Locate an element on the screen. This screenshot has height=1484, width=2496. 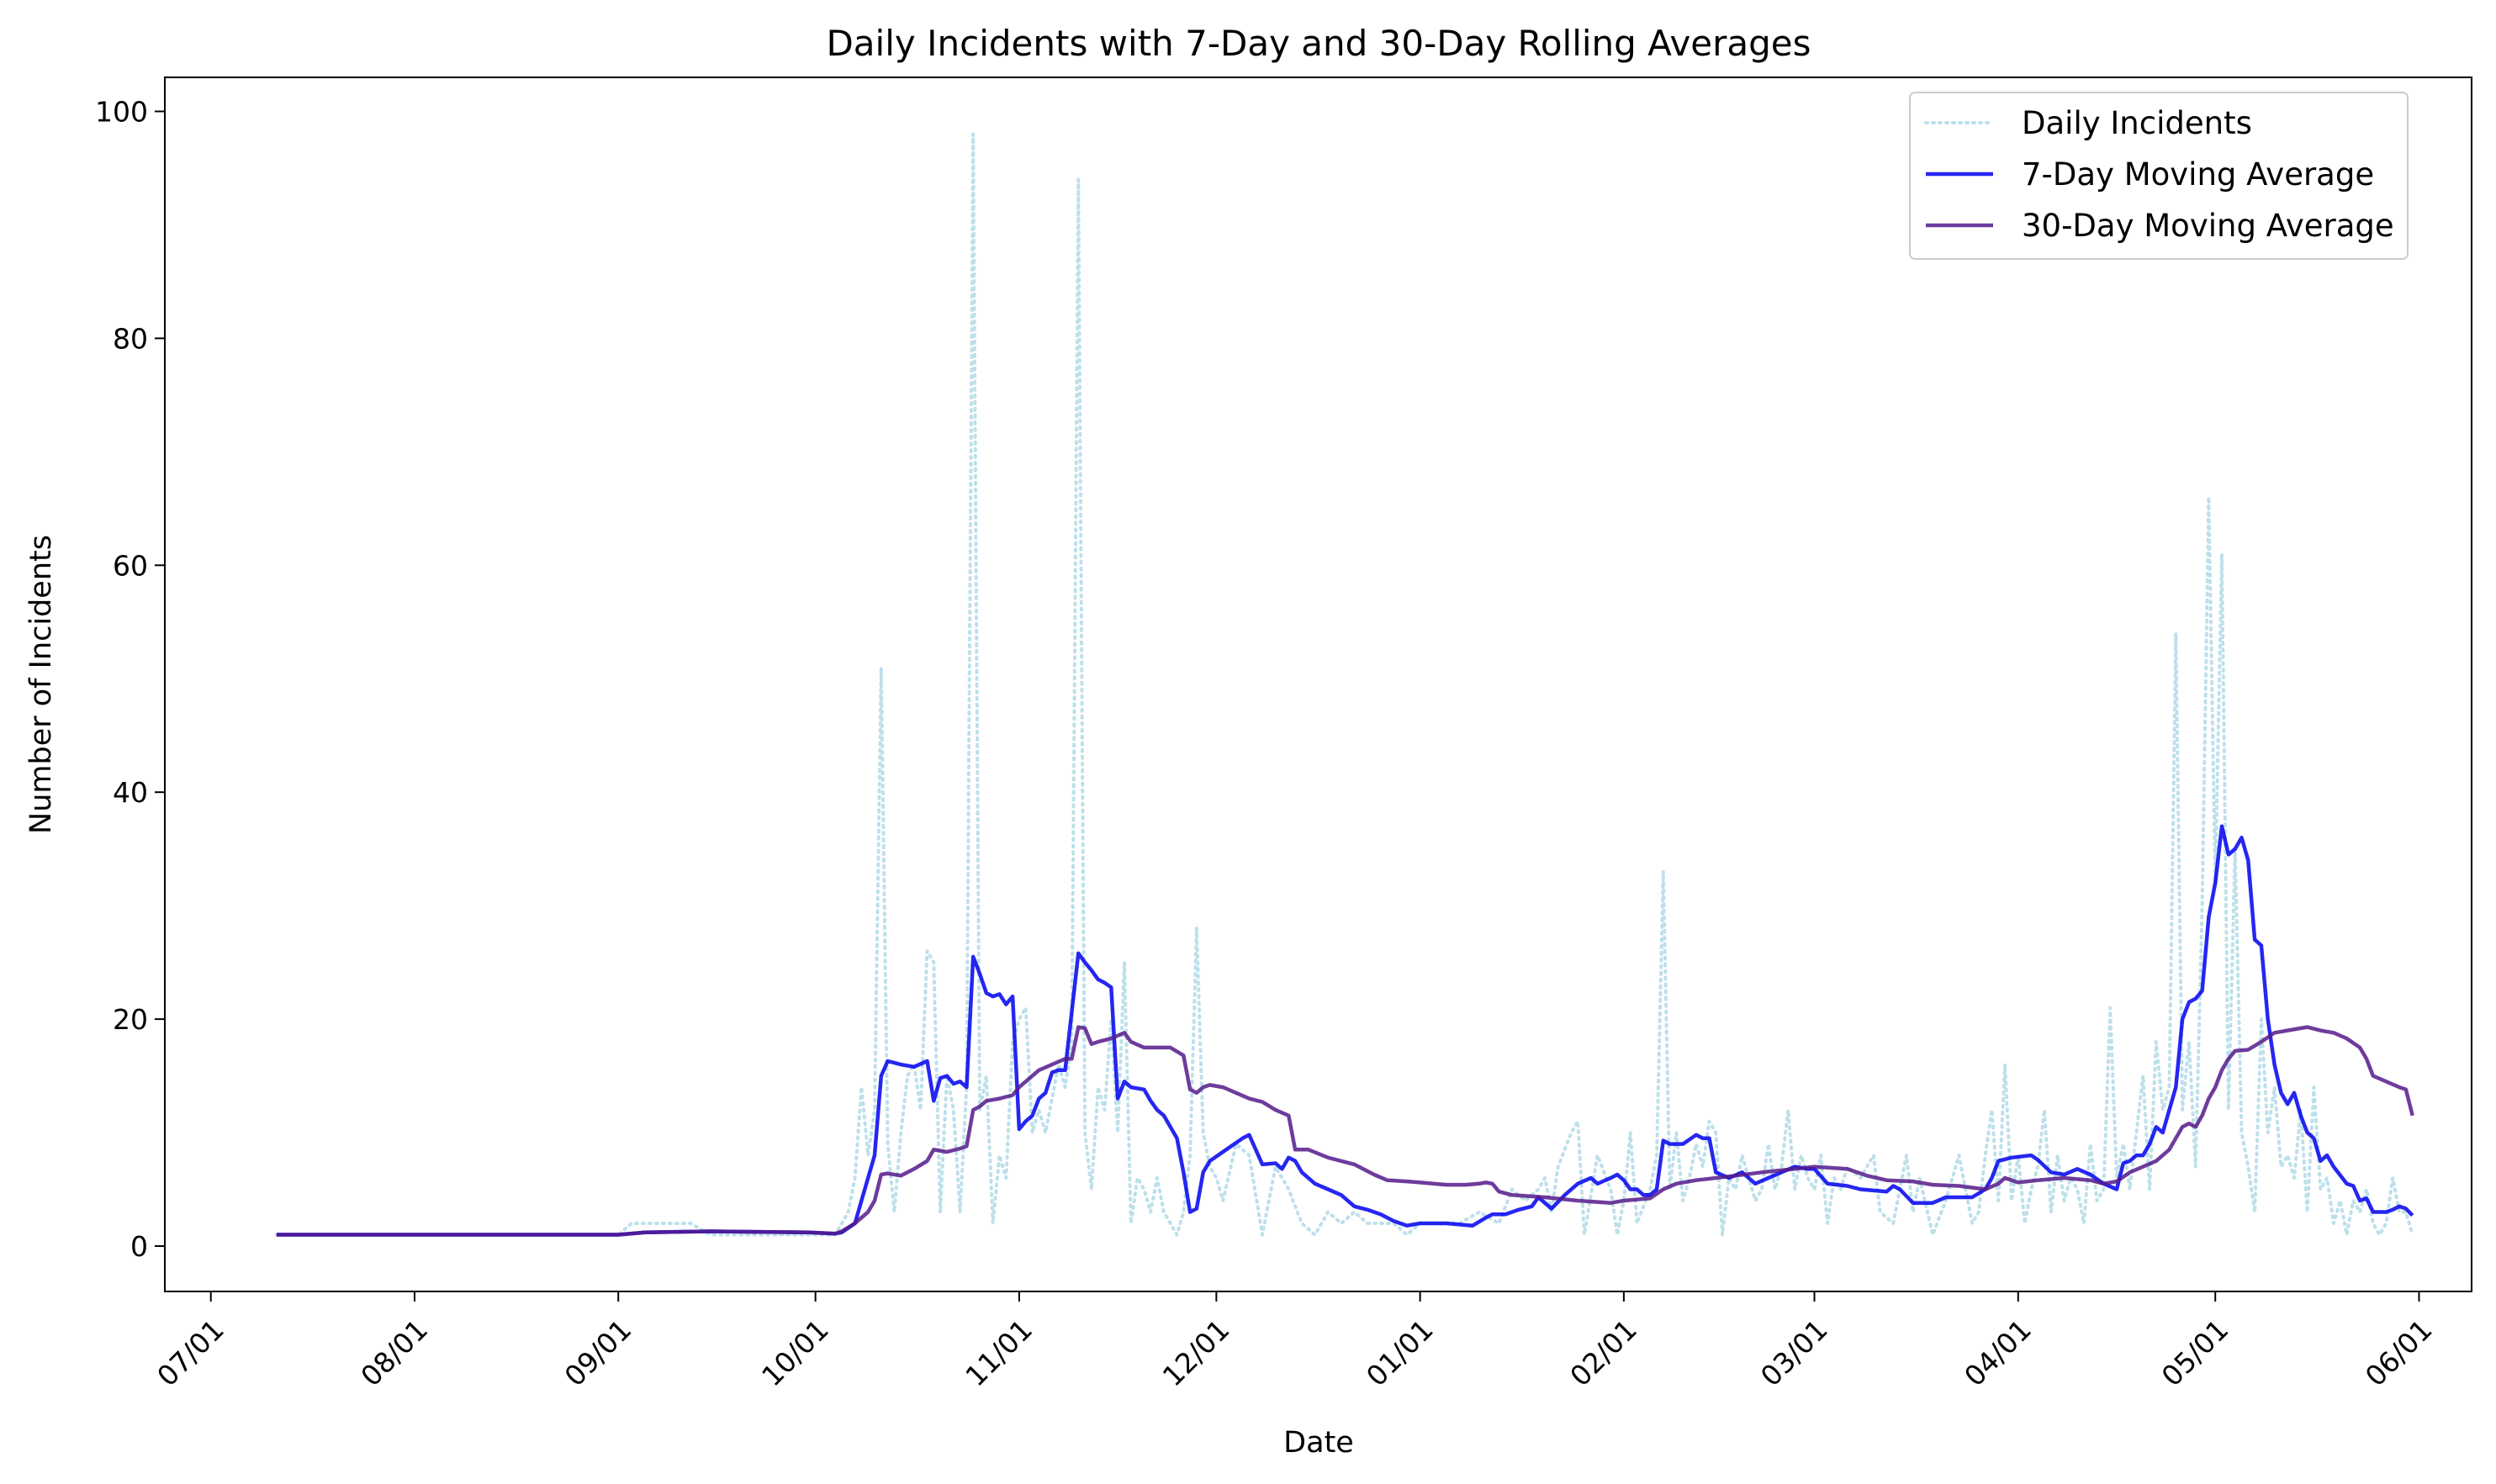
legend-label-3: 30-Day Moving Average is located at coordinates (2208, 226).